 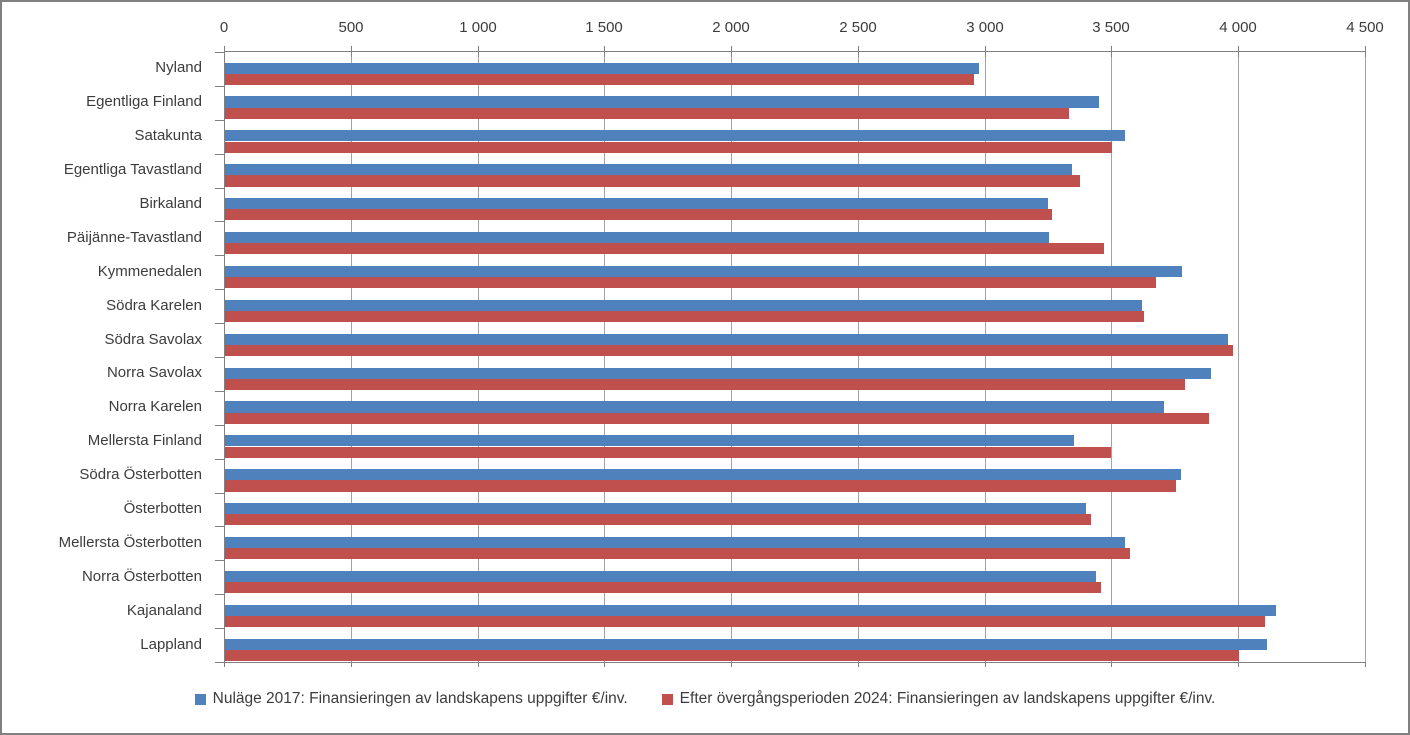 What do you see at coordinates (130, 542) in the screenshot?
I see `category-label: Mellersta Österbotten` at bounding box center [130, 542].